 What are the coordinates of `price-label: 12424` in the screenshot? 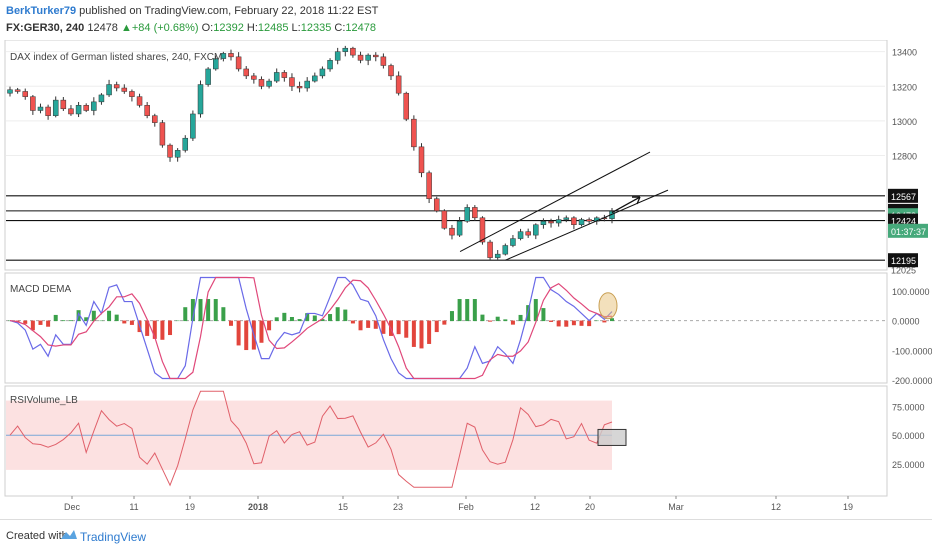 It's located at (903, 222).